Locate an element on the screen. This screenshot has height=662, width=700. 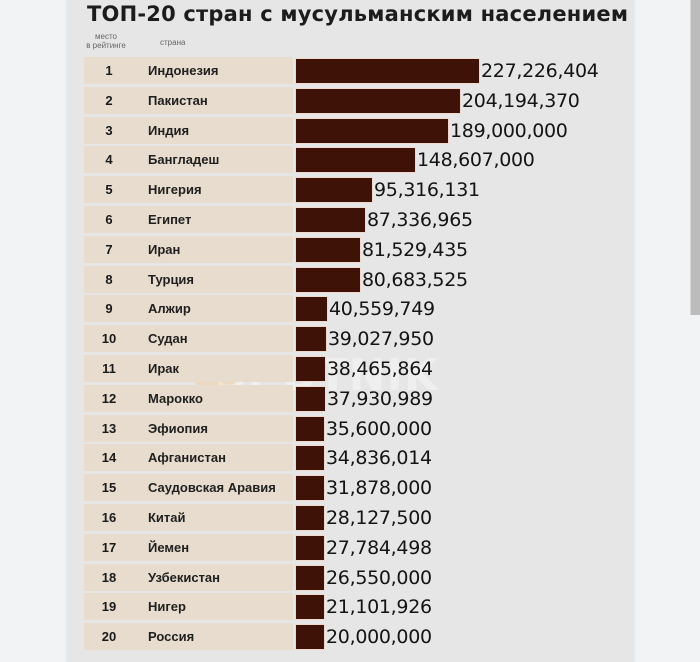
chart-title: ТОП-20 стран с мусульманским населением is located at coordinates (358, 14).